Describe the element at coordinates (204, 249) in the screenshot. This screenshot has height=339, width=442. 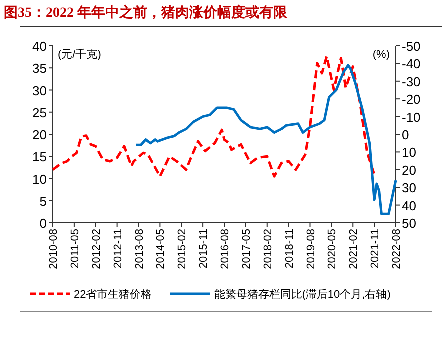
I see `x-tick-label: 2015-11` at that location.